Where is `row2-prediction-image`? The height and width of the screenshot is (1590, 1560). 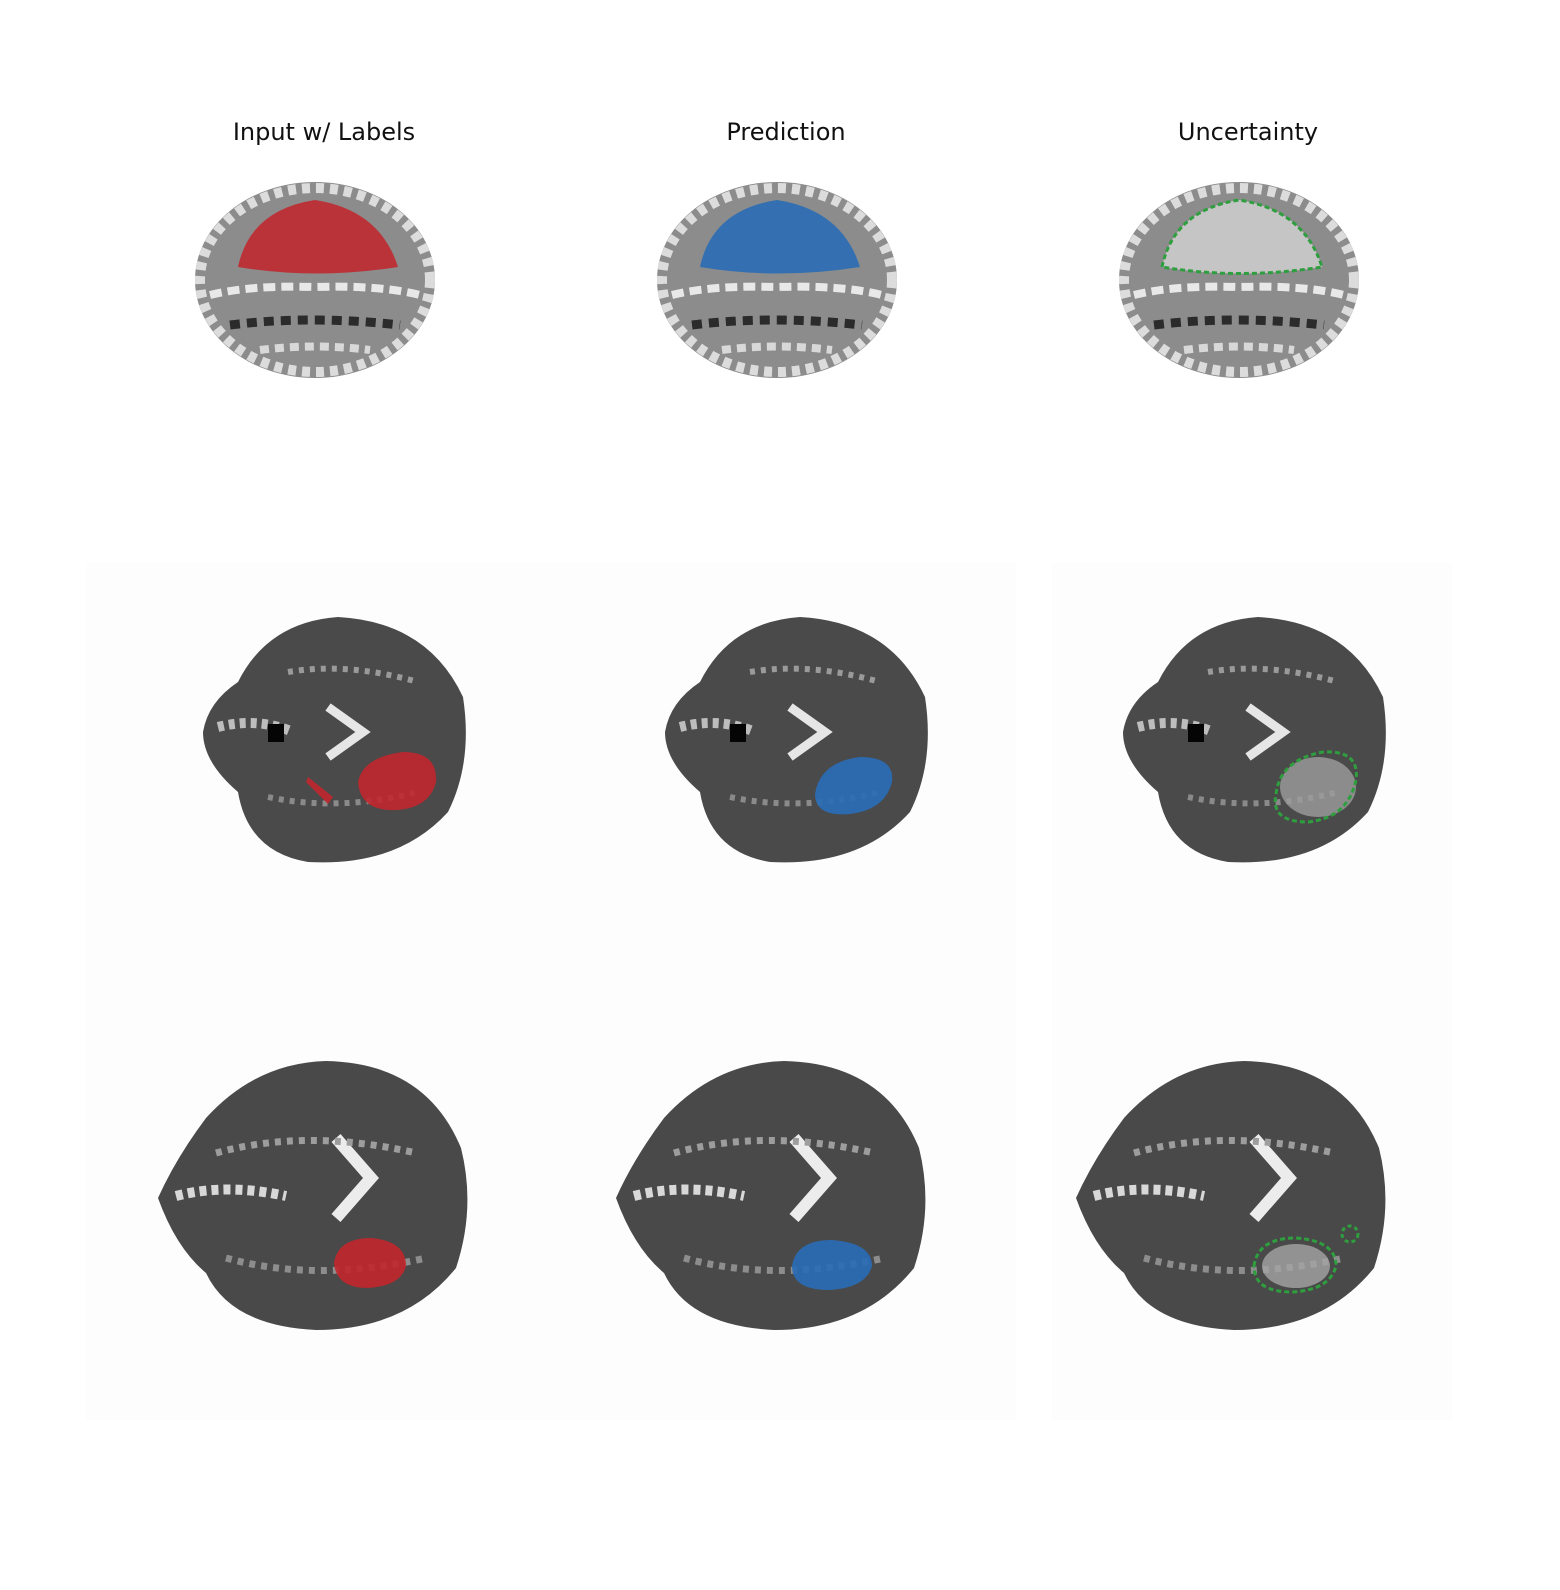
row2-prediction-image is located at coordinates (800, 742).